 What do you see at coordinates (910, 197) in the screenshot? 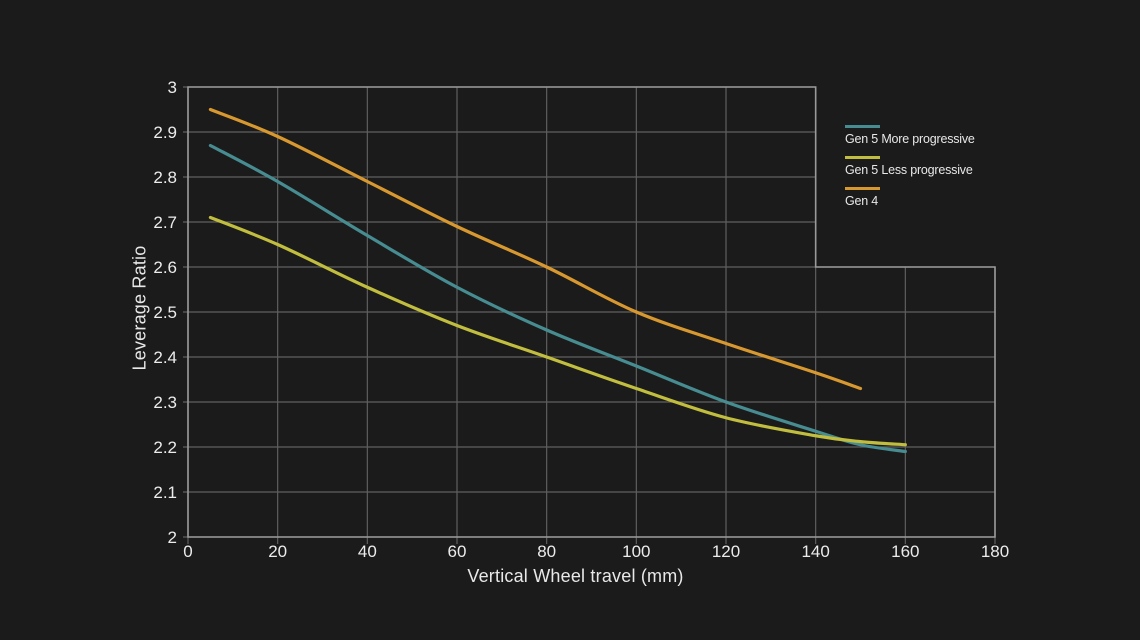
I see `legend-item-gen4: Gen 4` at bounding box center [910, 197].